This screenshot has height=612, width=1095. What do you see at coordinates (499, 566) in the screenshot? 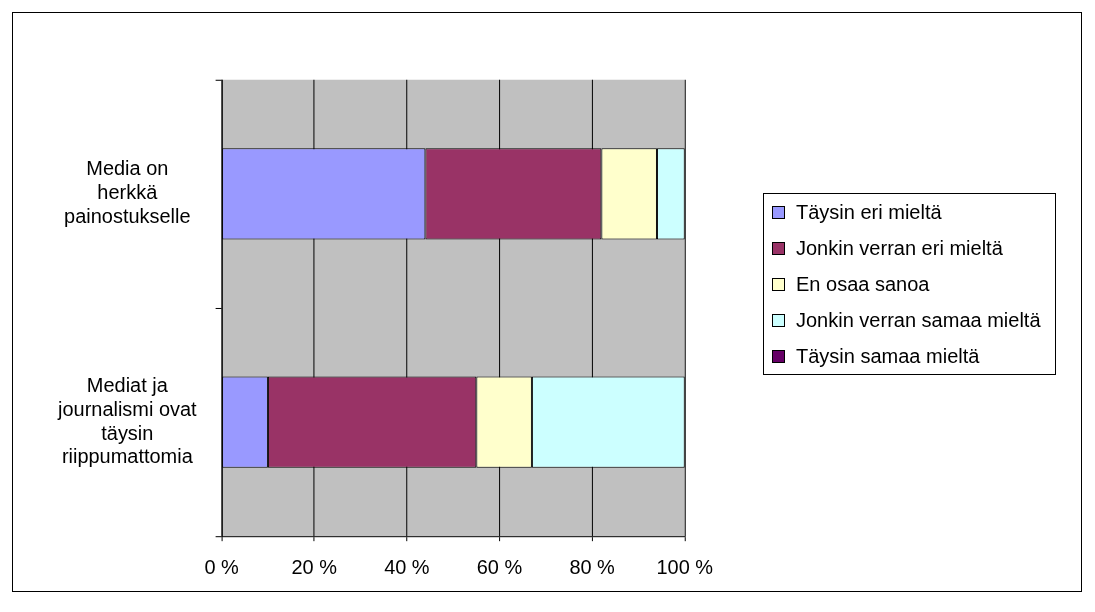
I see `x-tick-label: 60 %` at bounding box center [499, 566].